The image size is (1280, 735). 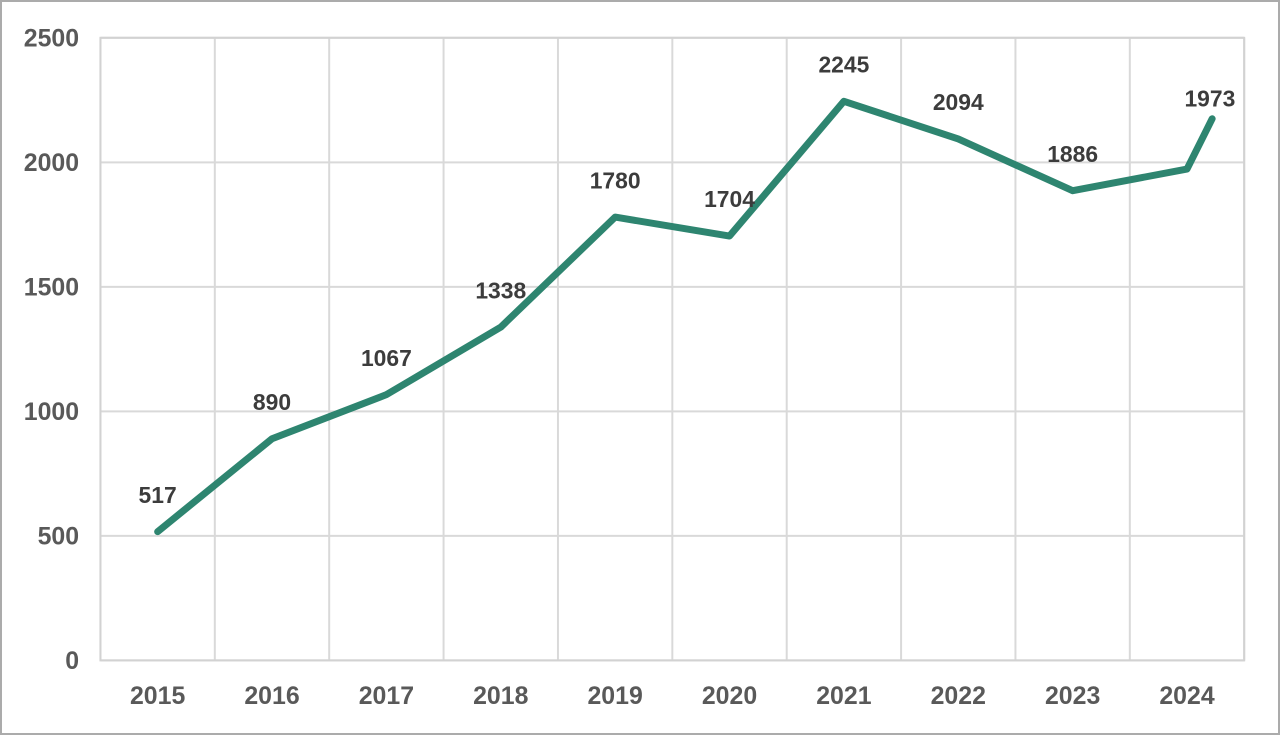 I want to click on x-axis-tick-label: 2023, so click(x=1072, y=696).